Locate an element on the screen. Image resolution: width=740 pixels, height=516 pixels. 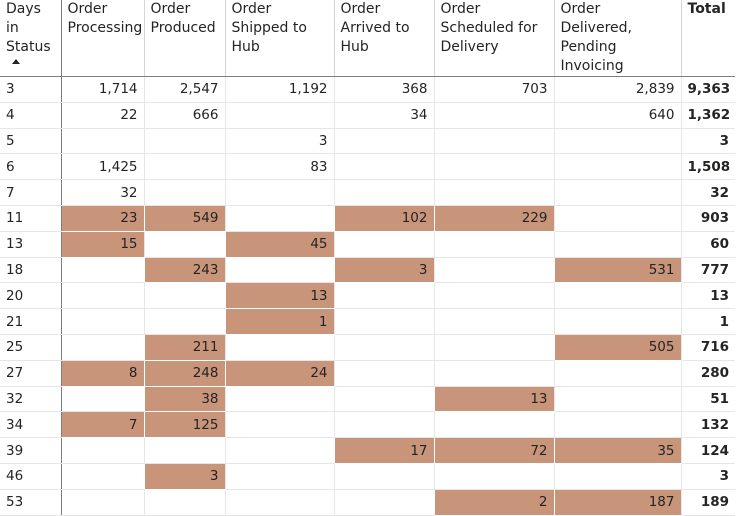
row-header-cell: 4 is located at coordinates (31, 115).